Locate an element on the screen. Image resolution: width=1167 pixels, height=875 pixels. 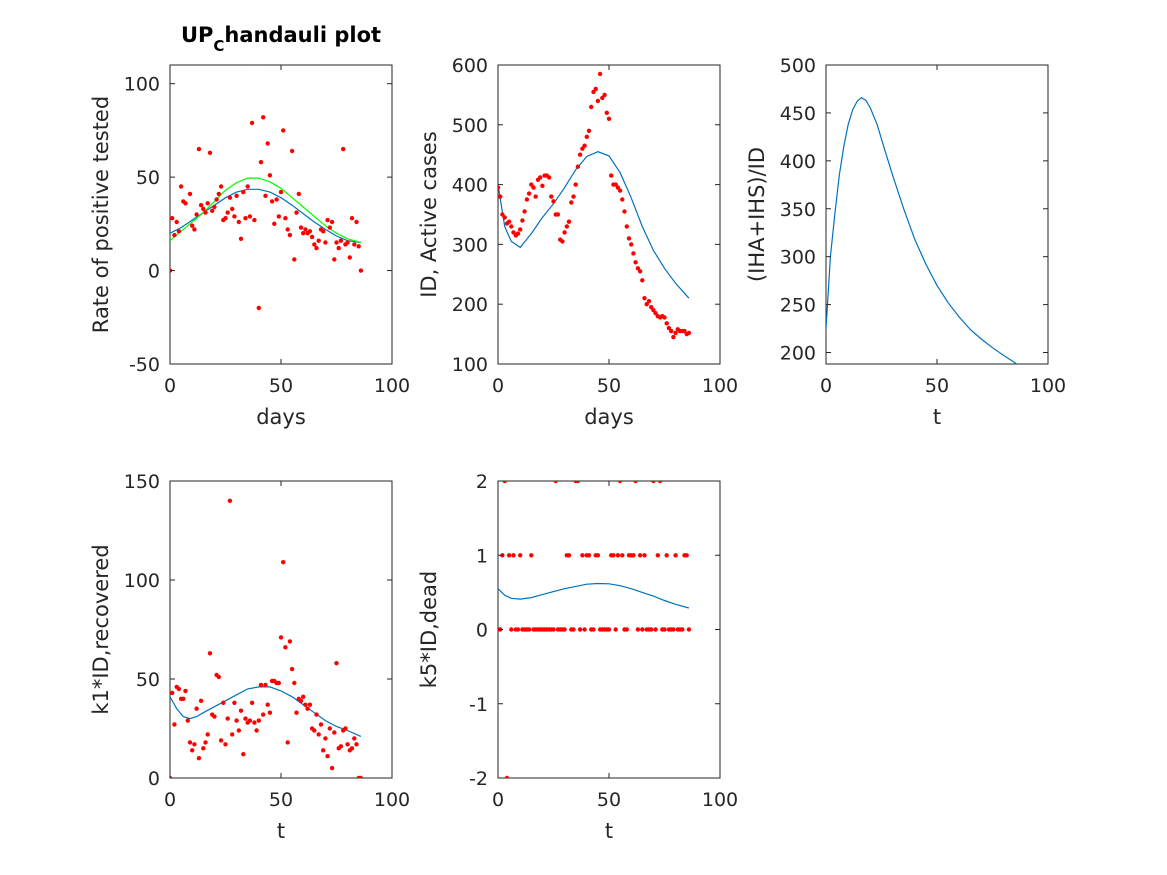
y-tick-label: -50 is located at coordinates (144, 365).